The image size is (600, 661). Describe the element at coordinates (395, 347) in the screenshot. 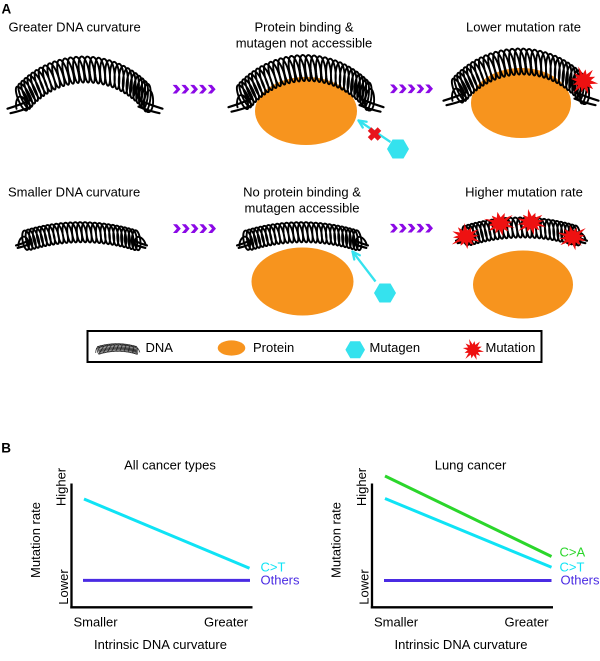

I see `svg-text: Mutagen` at that location.